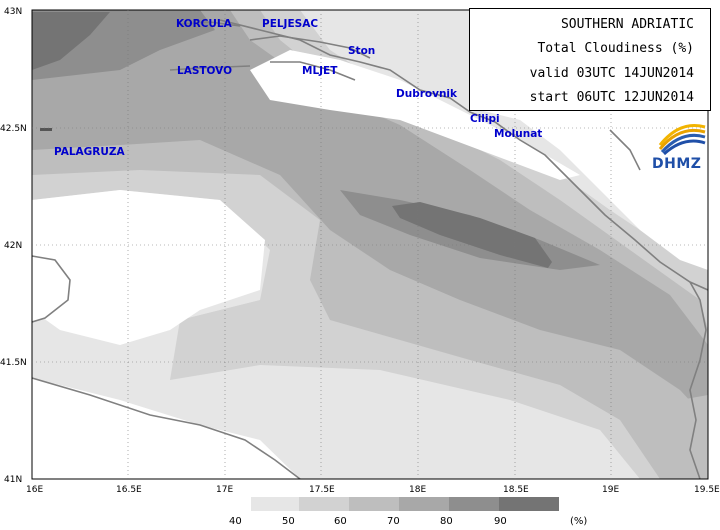 The width and height of the screenshot is (720, 530). I want to click on lon-tick-19-5: 19.5E, so click(707, 490).